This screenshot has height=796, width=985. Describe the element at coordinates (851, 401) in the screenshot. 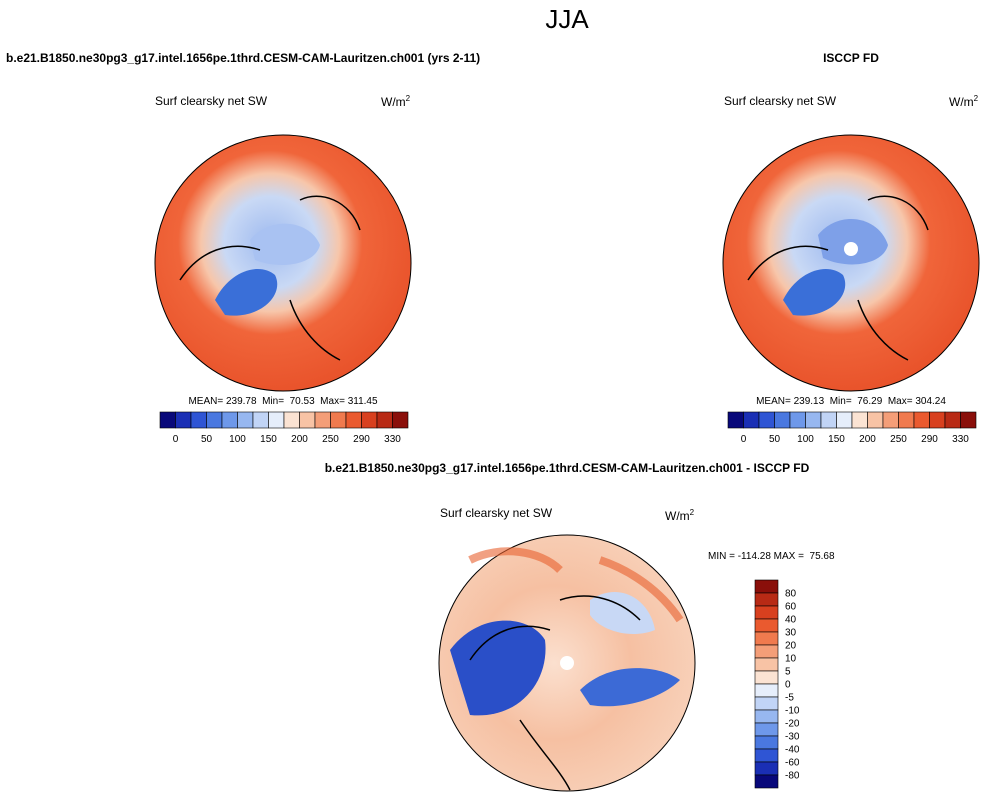

I see `stats-label: MEAN= 239.13 Min= 76.29 Max= 304.24` at that location.